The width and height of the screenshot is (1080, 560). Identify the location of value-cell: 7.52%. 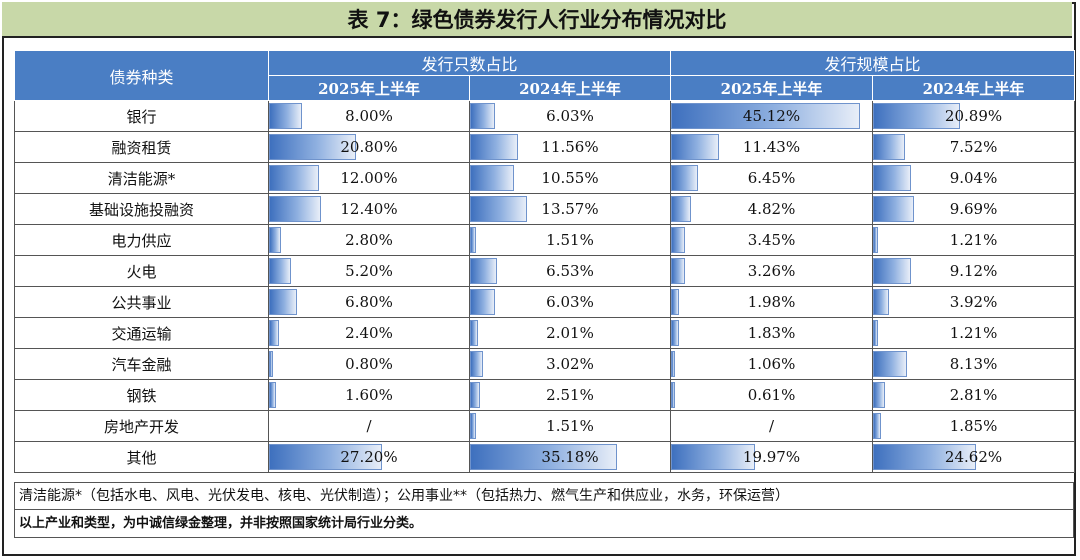
(974, 147).